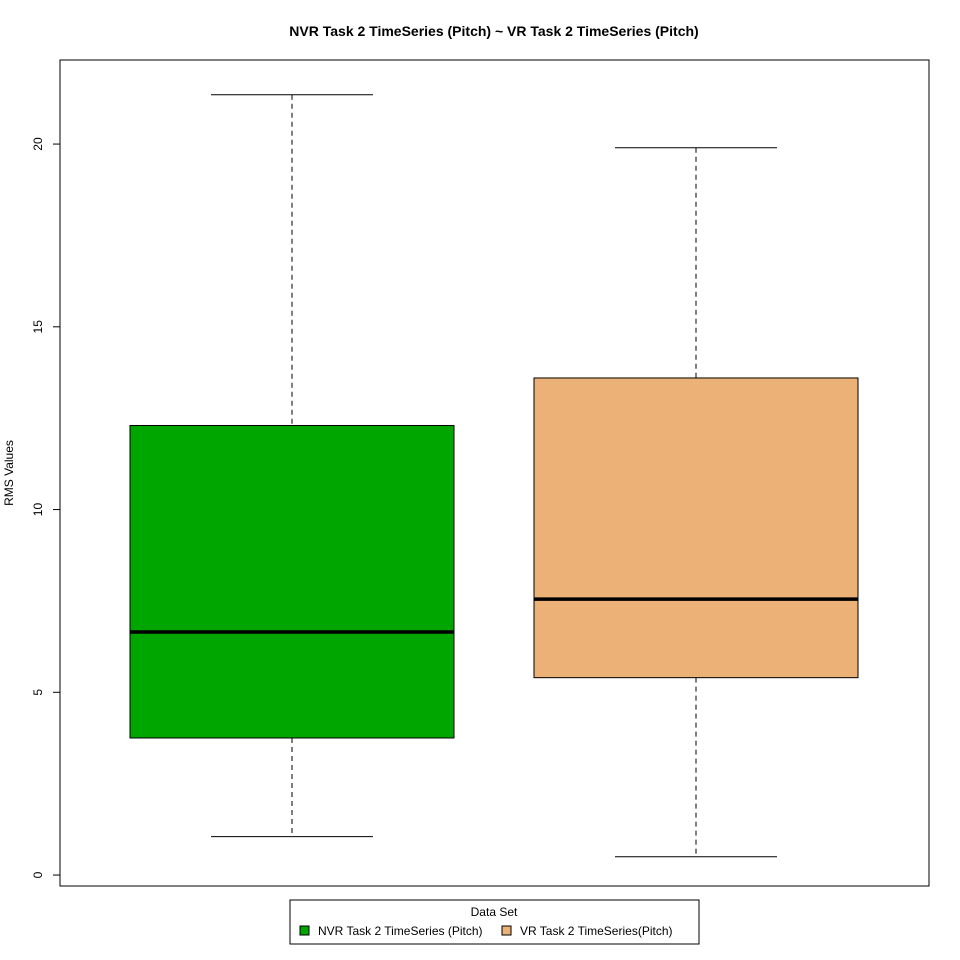 This screenshot has width=960, height=960. What do you see at coordinates (494, 912) in the screenshot?
I see `legend-title: Data Set` at bounding box center [494, 912].